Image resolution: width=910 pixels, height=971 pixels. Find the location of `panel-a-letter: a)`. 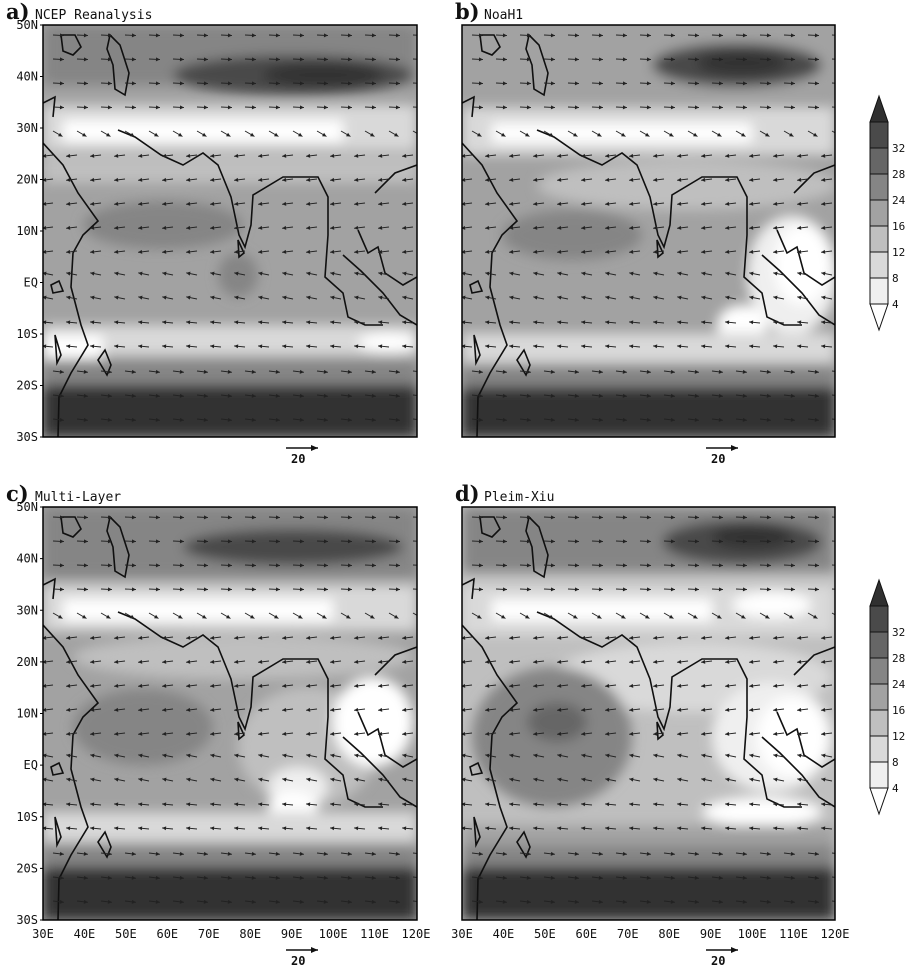

panel-a-letter: a) is located at coordinates (18, 12).